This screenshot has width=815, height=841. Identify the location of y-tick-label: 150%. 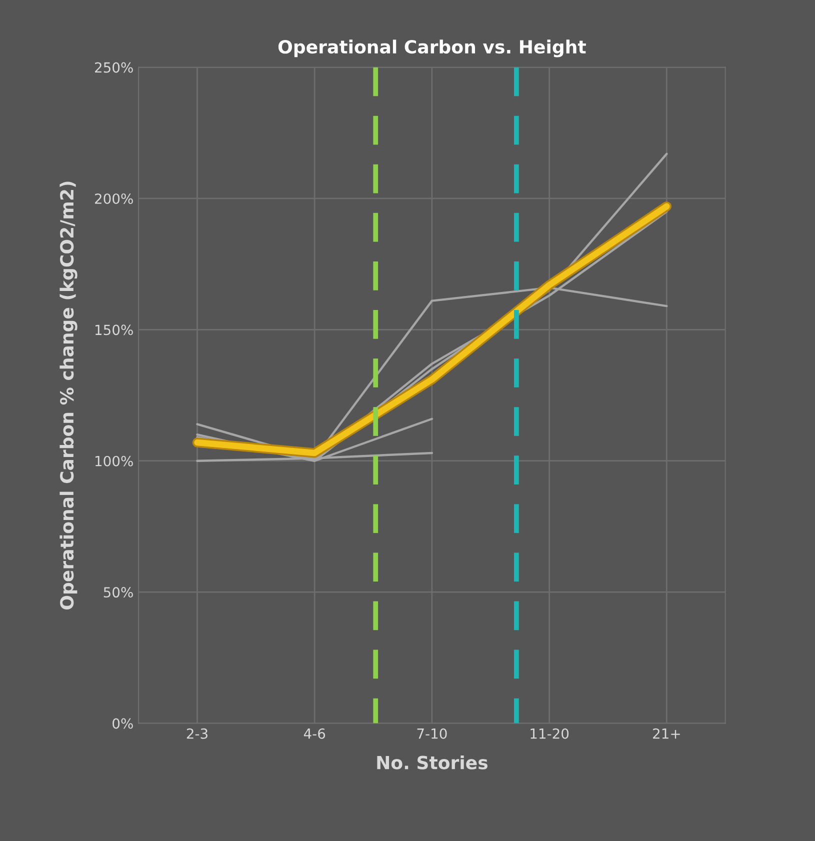
(114, 330).